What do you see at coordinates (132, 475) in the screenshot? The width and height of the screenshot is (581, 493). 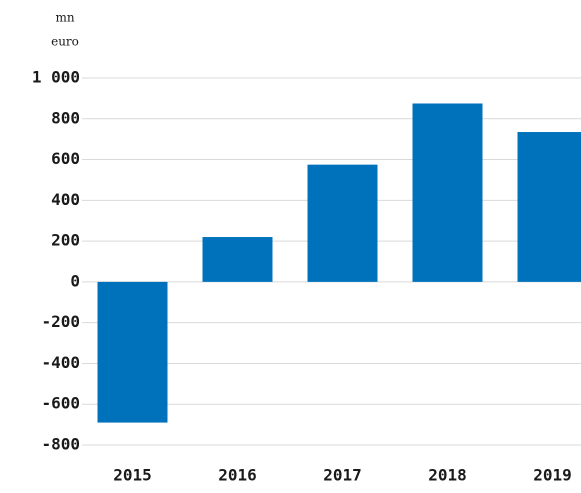 I see `x-tick-label: 2015` at bounding box center [132, 475].